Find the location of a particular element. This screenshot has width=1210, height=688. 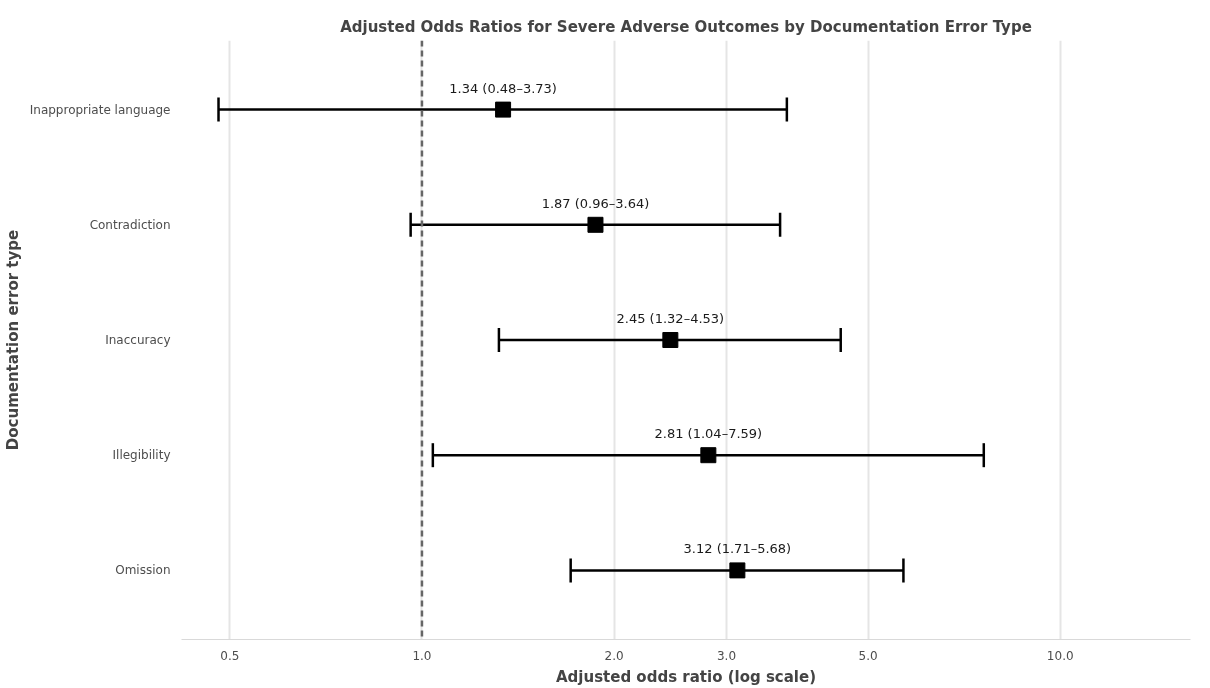

x-tick-label: 5.0 is located at coordinates (868, 655).